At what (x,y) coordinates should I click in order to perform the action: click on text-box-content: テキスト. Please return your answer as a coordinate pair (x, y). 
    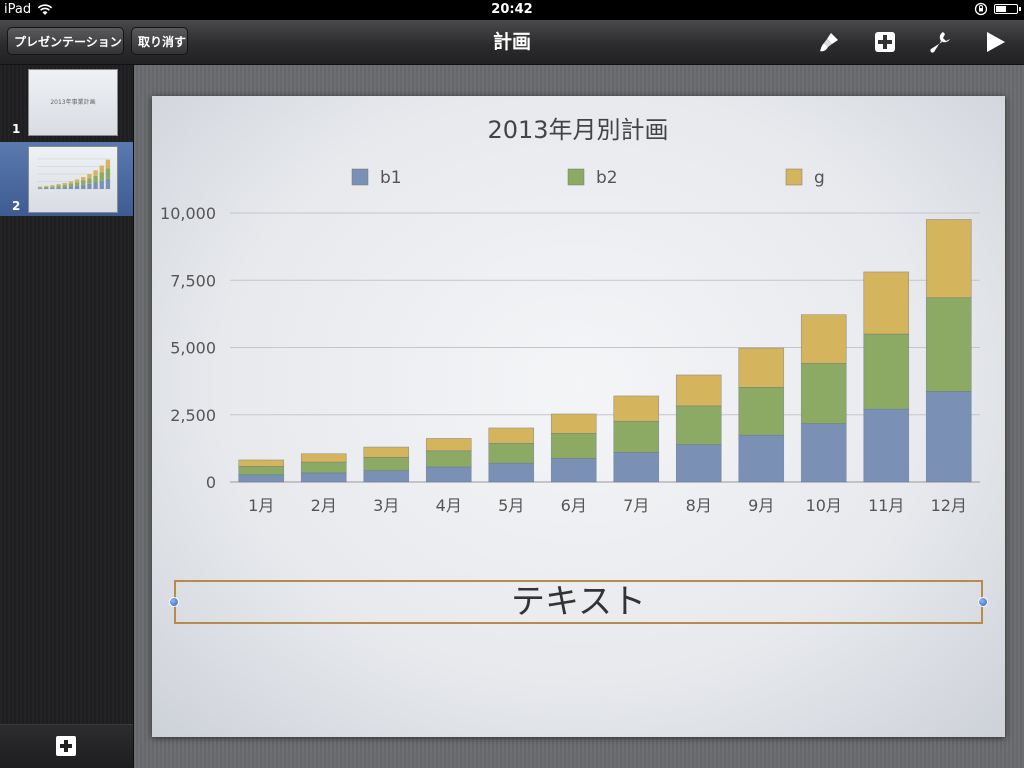
    Looking at the image, I should click on (578, 602).